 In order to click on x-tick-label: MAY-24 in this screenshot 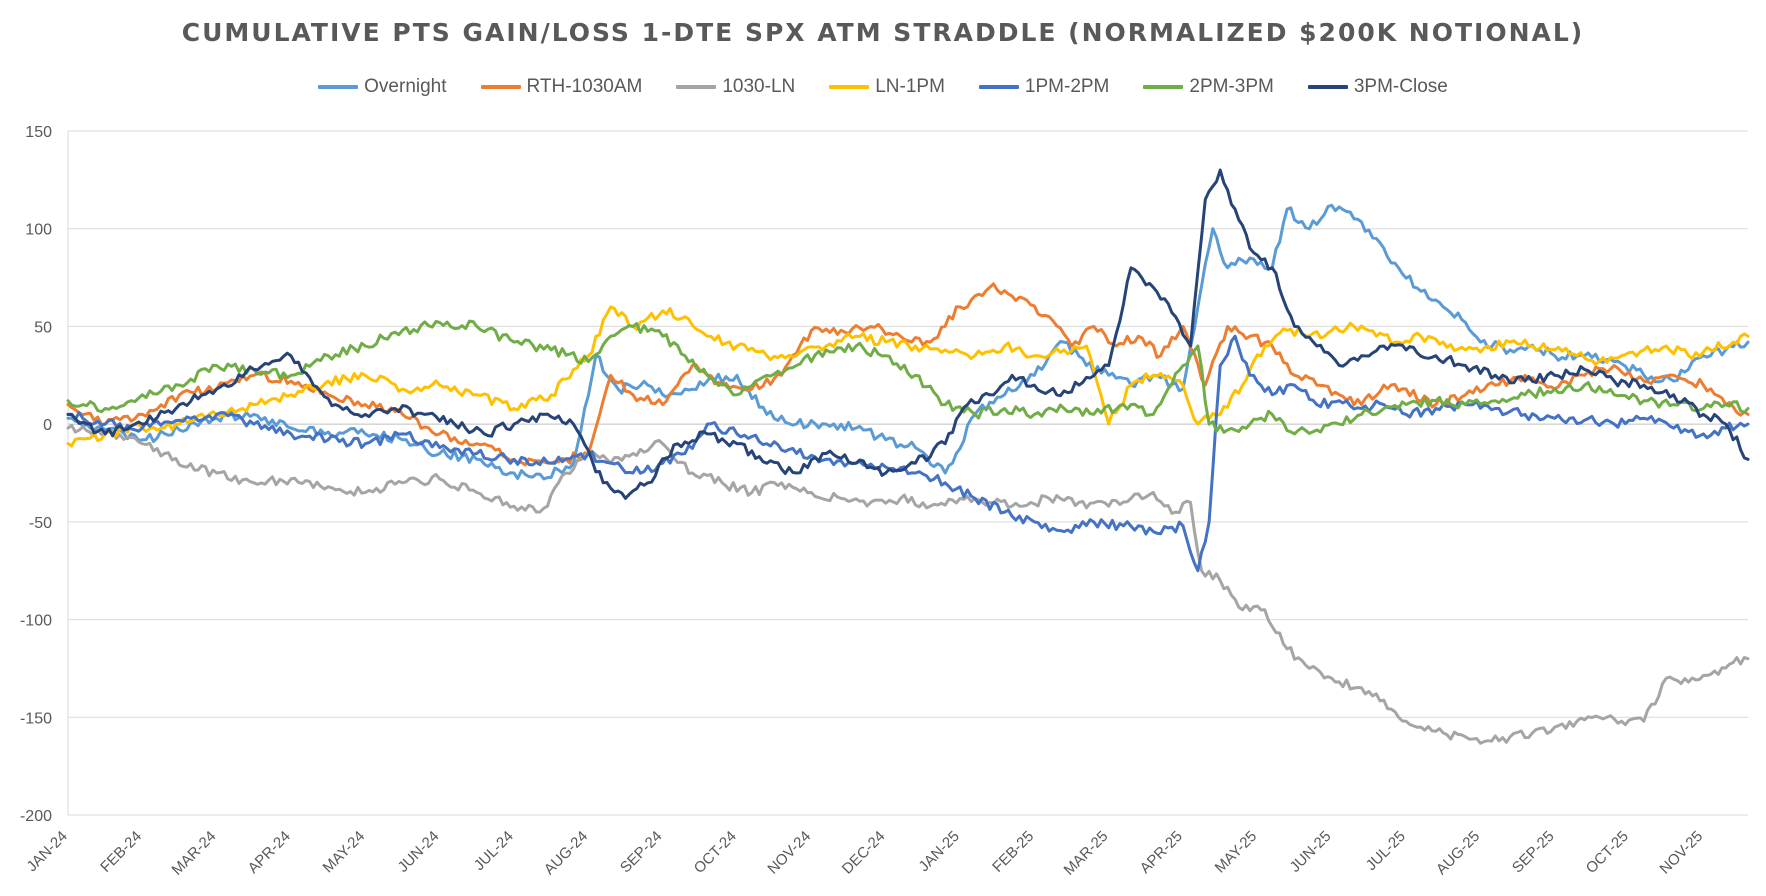, I will do `click(344, 852)`.